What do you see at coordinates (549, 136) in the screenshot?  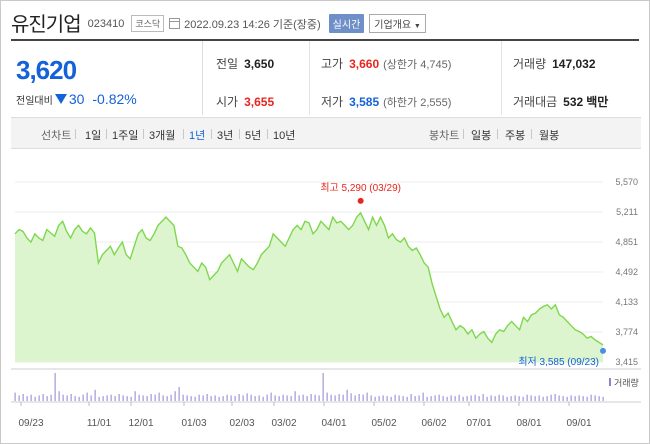 I see `tab-candle-monthly: 월봉` at bounding box center [549, 136].